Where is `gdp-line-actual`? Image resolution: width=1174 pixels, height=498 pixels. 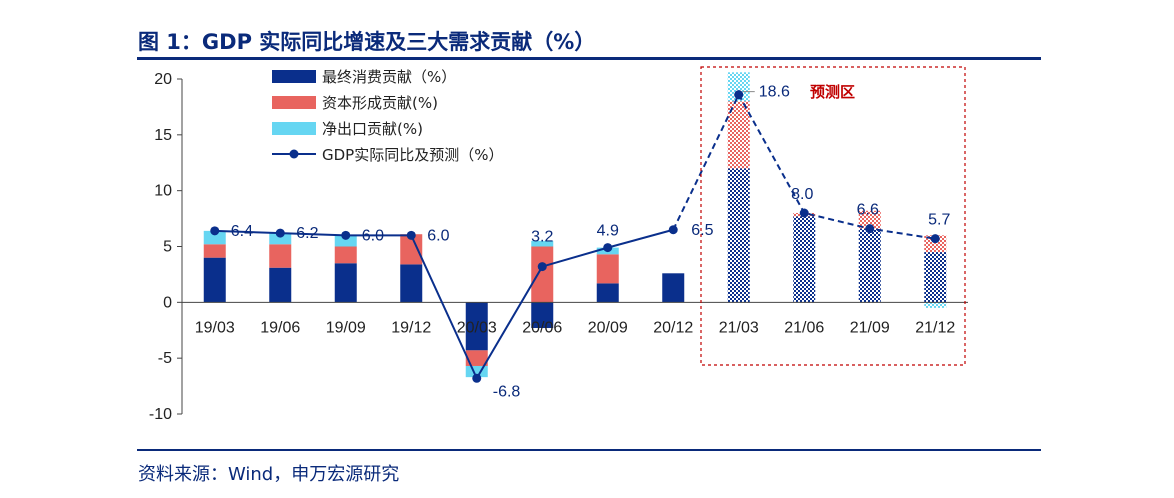
gdp-line-actual is located at coordinates (444, 304).